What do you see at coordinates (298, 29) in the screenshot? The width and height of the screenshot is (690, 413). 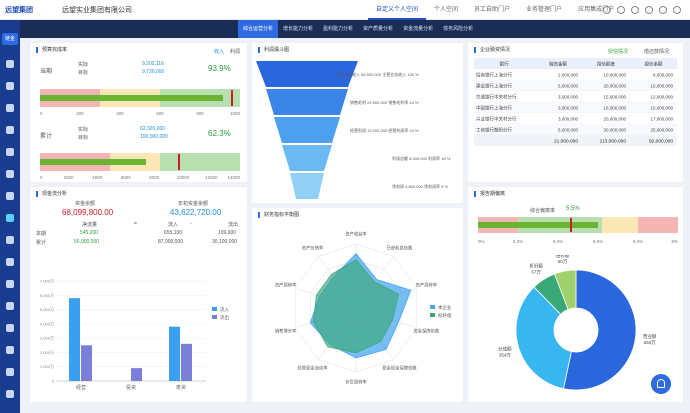 I see `tab-growth: 增长能力分析` at bounding box center [298, 29].